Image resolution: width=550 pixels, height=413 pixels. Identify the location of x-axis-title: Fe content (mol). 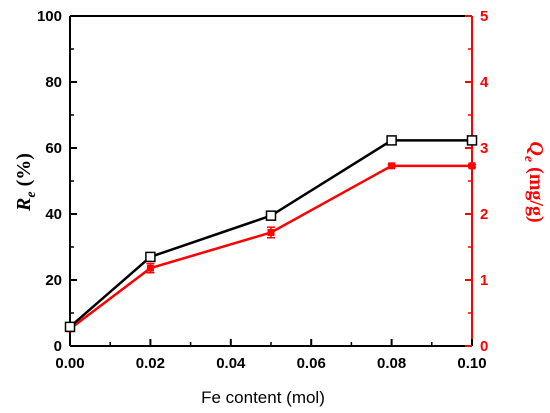
(263, 397).